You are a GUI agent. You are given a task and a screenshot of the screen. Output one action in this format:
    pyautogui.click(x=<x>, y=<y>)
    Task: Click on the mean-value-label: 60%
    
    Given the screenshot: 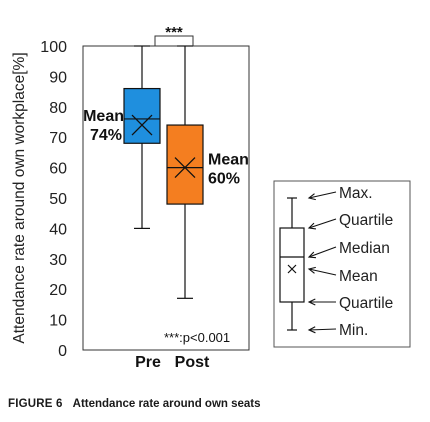 What is the action you would take?
    pyautogui.click(x=224, y=179)
    